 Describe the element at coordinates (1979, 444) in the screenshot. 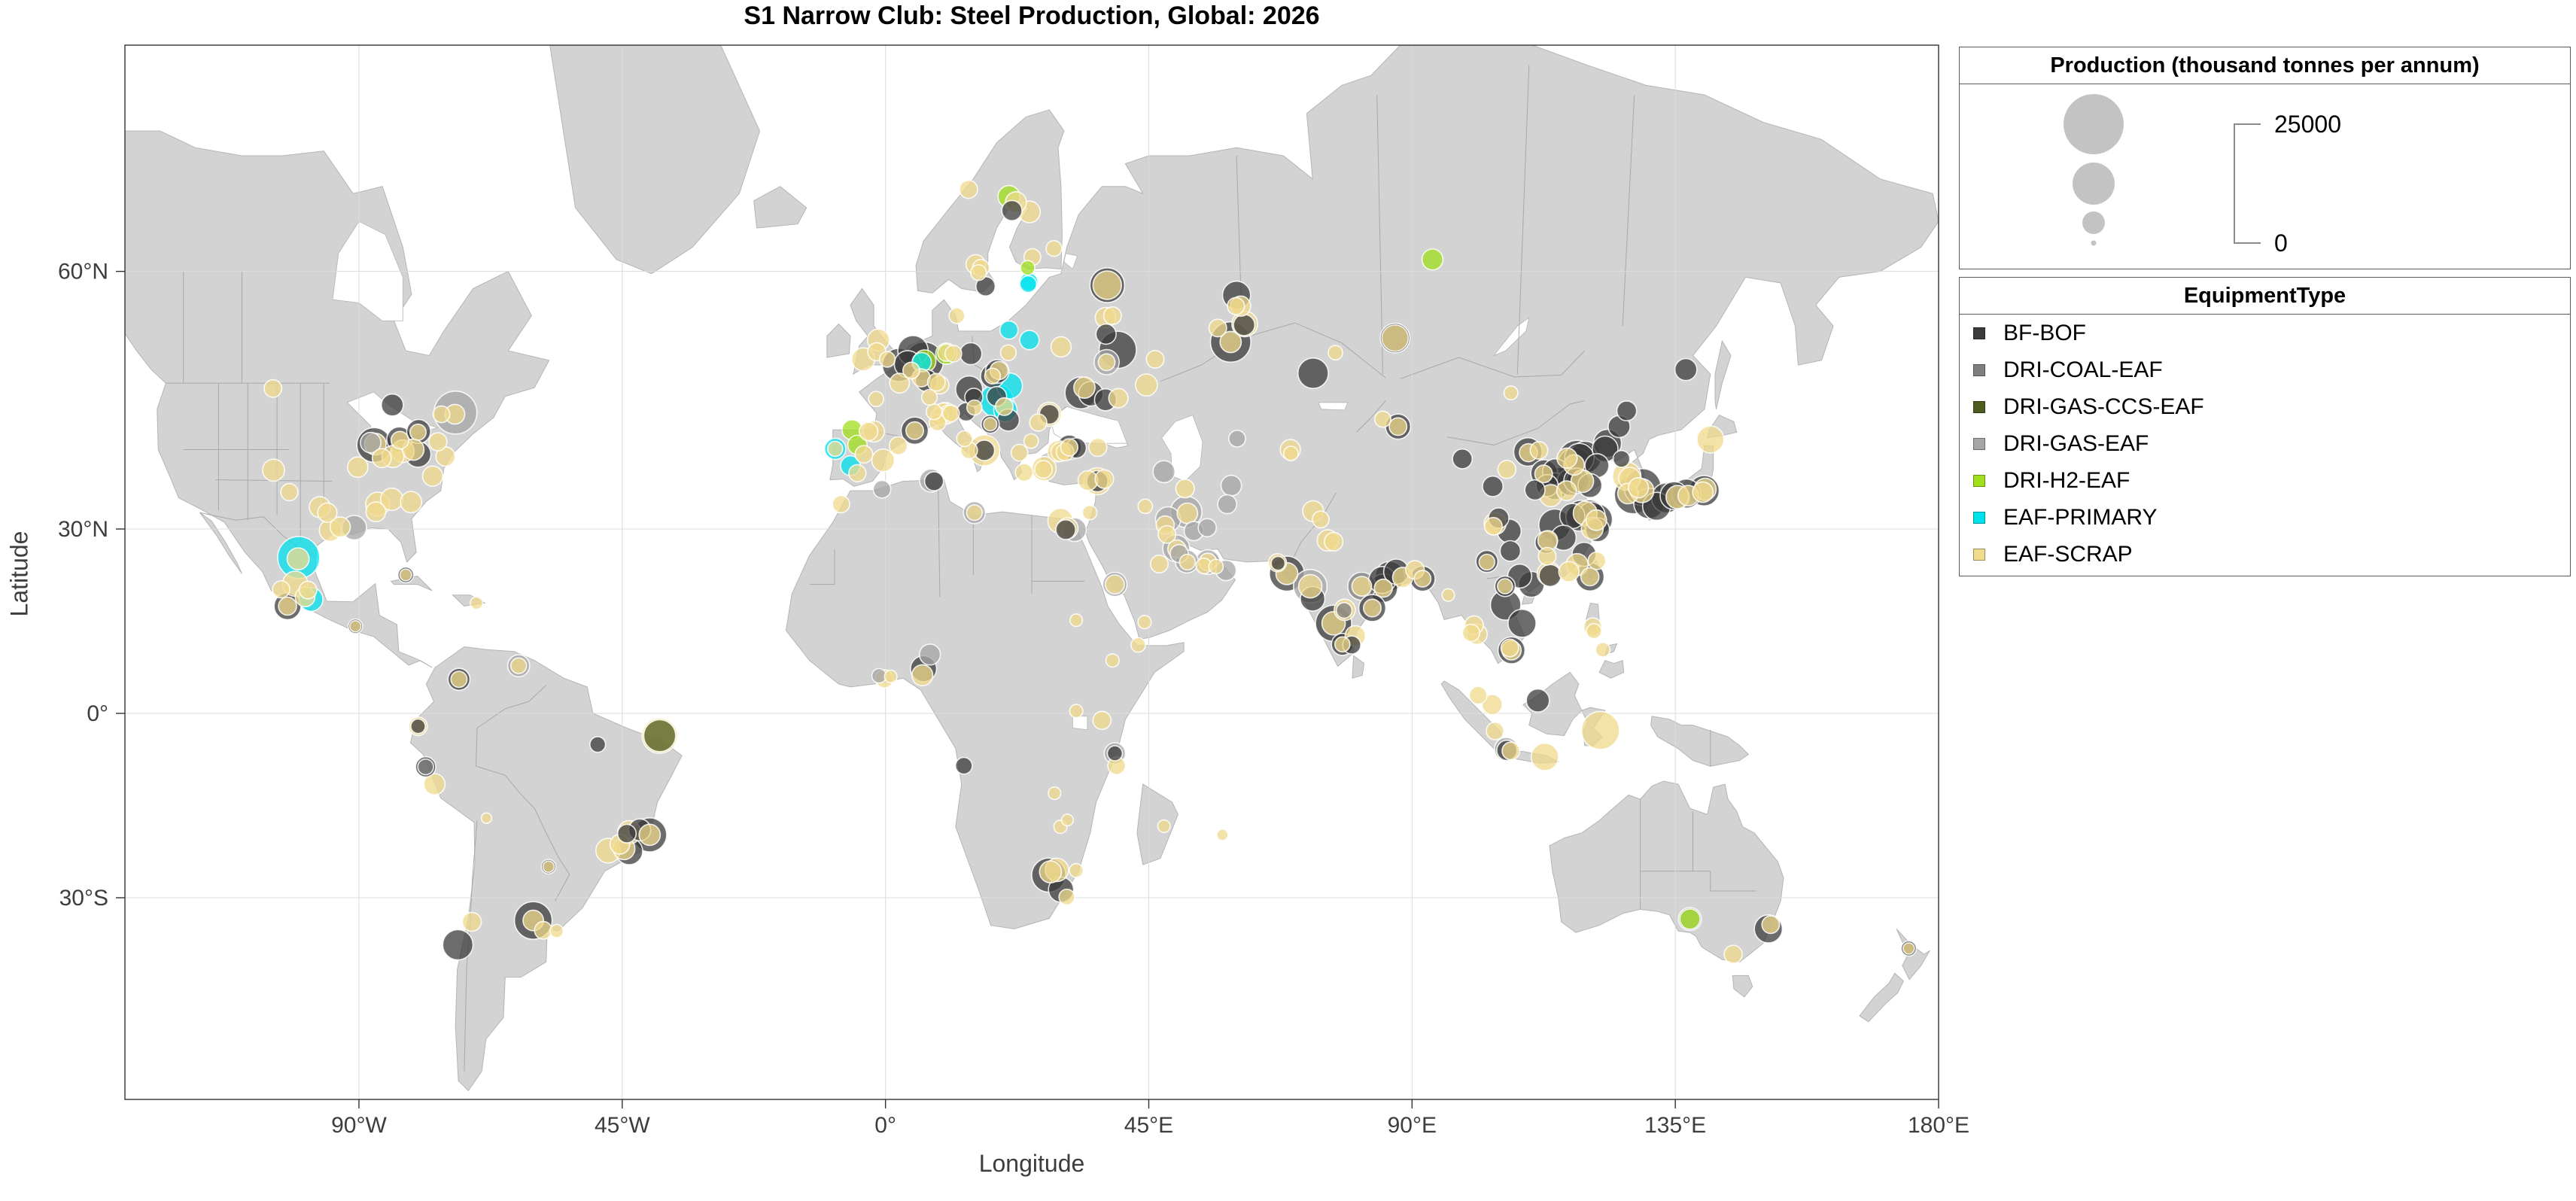

I see `legend-swatch` at that location.